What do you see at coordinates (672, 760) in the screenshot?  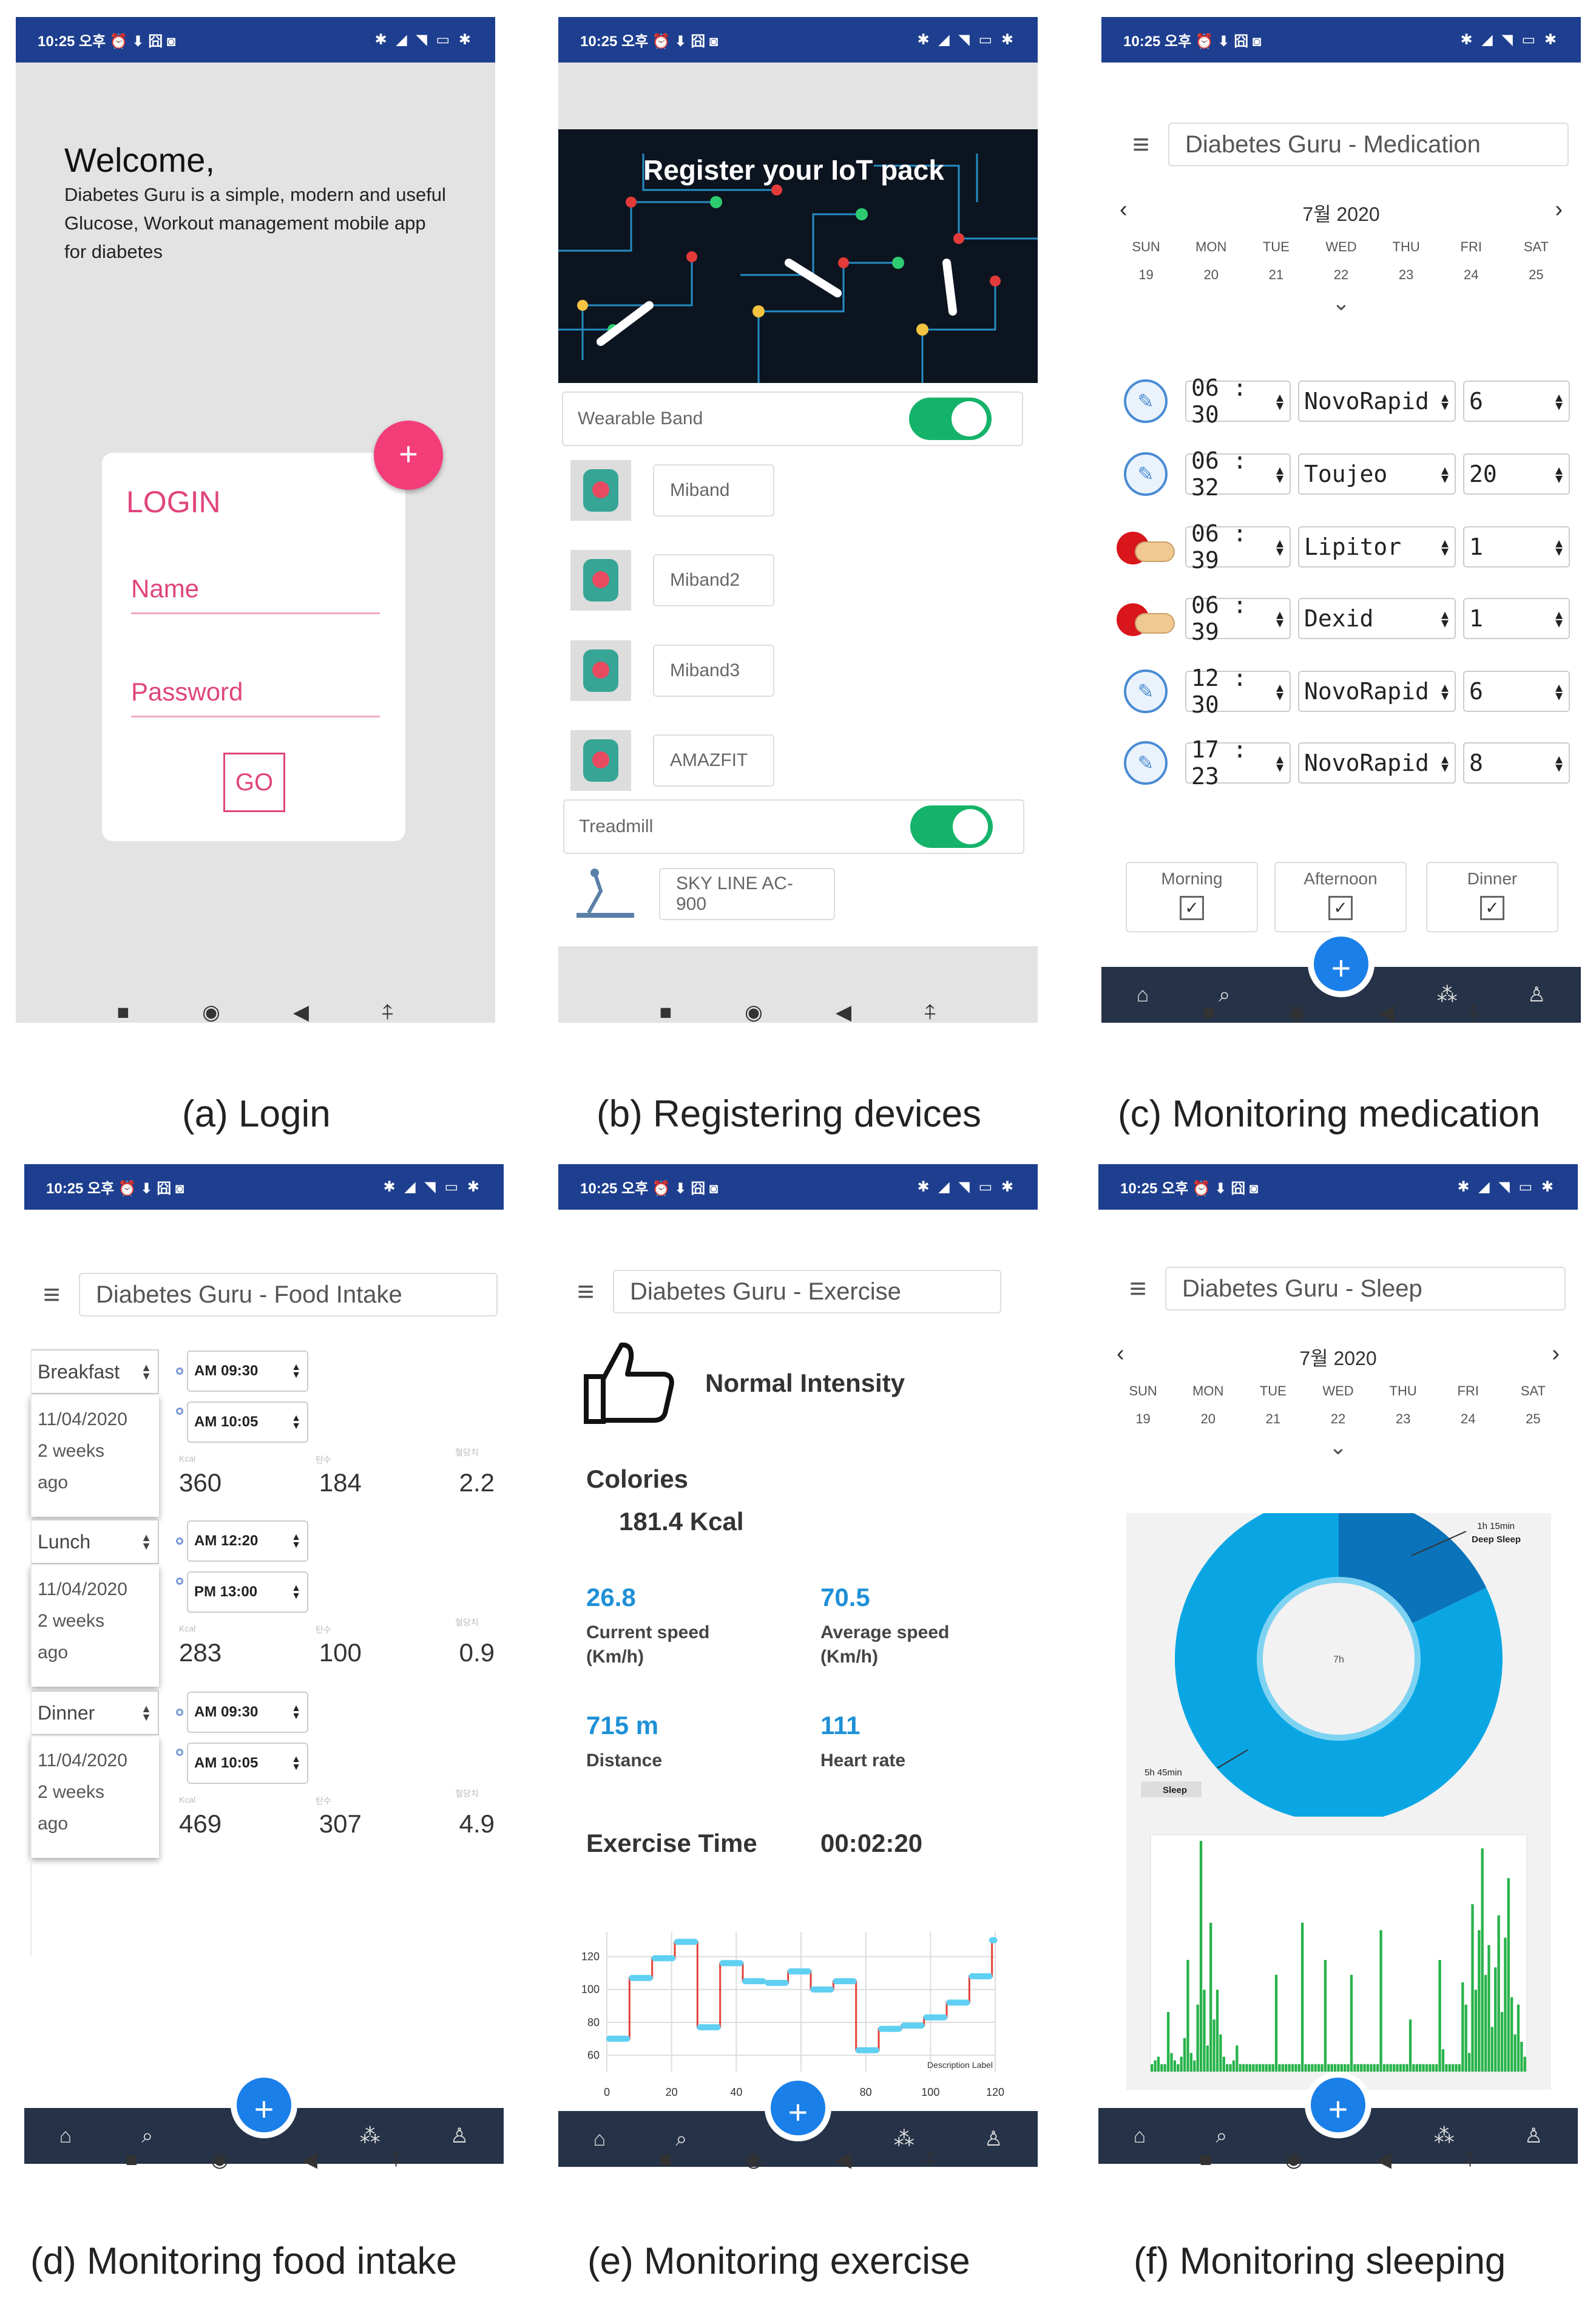 I see `band-item-4: AMAZFIT` at bounding box center [672, 760].